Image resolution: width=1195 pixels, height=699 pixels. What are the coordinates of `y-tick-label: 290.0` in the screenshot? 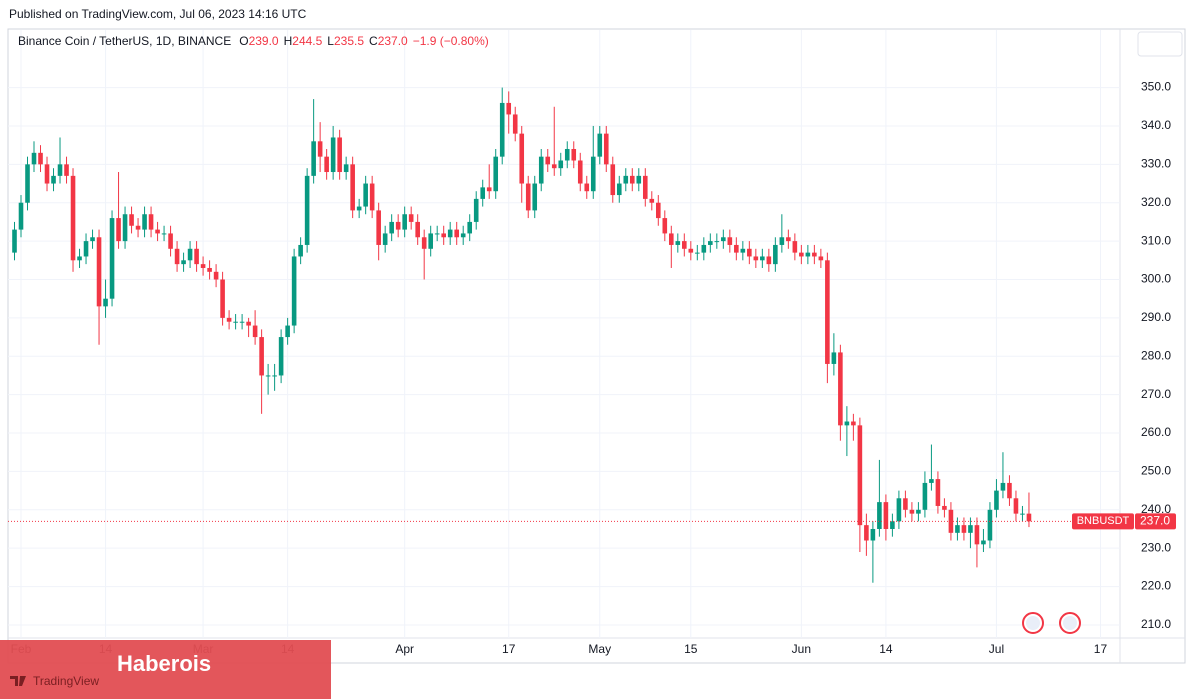 It's located at (1156, 317).